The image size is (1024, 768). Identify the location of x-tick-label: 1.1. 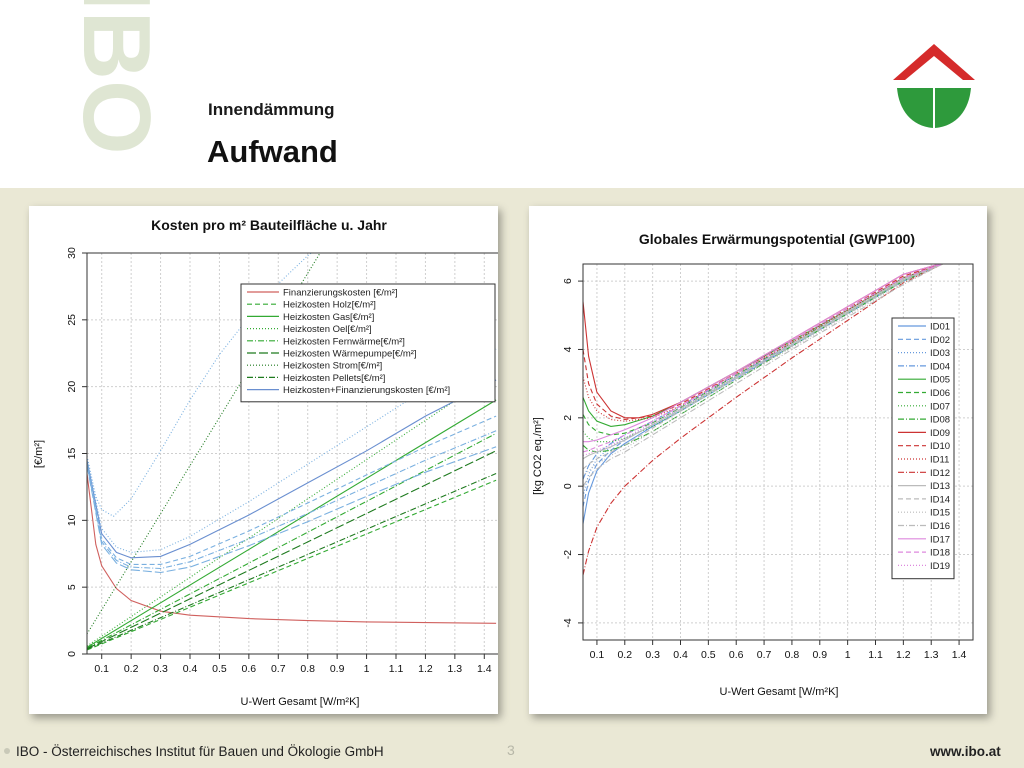
(396, 669).